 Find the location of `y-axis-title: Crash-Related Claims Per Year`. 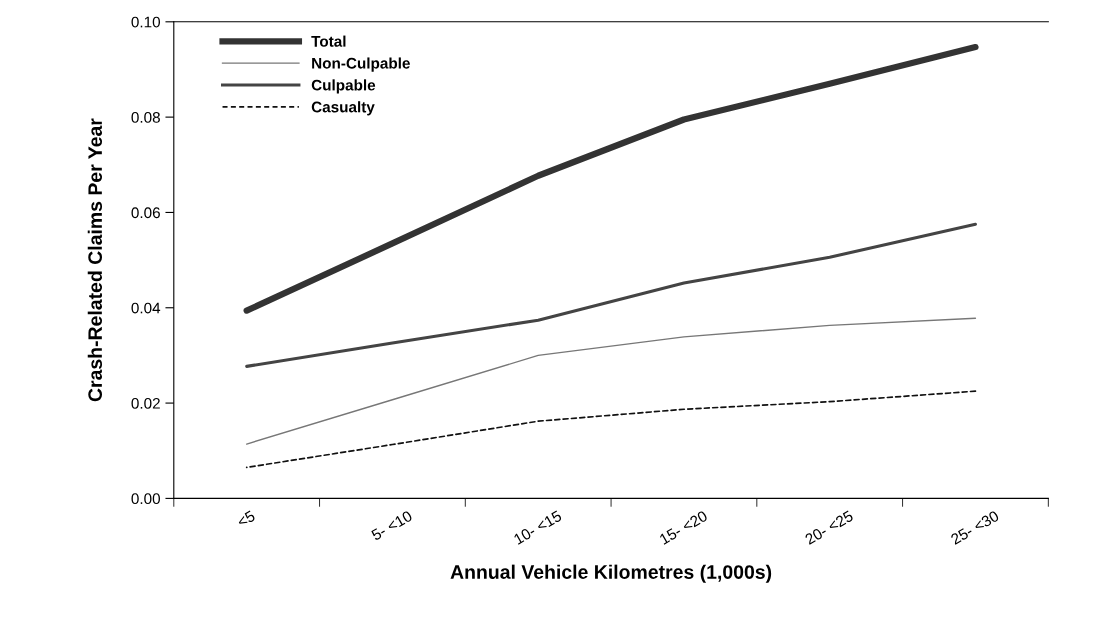

y-axis-title: Crash-Related Claims Per Year is located at coordinates (95, 260).